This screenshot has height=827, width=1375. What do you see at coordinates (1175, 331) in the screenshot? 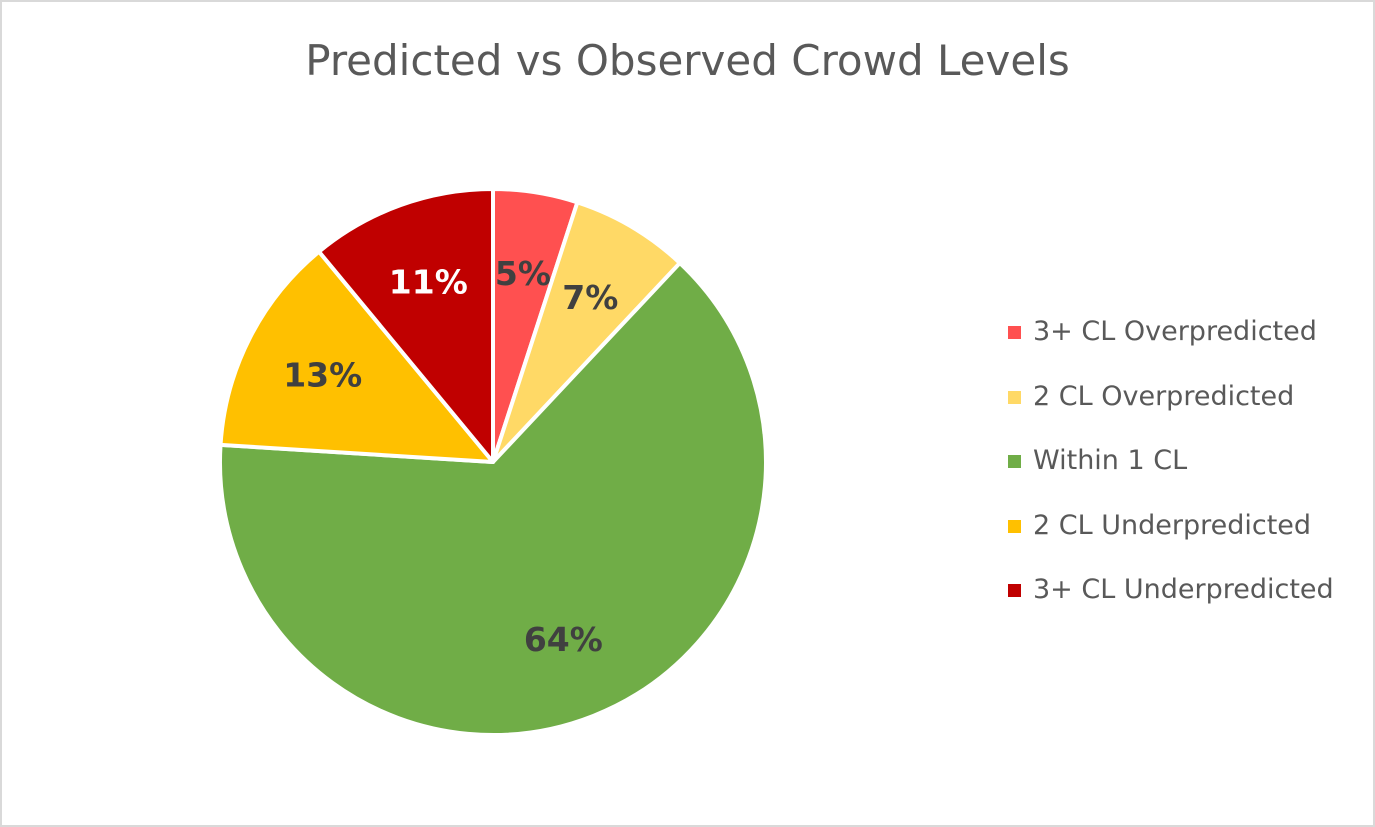
I see `legend-label: 3+ CL Overpredicted` at bounding box center [1175, 331].